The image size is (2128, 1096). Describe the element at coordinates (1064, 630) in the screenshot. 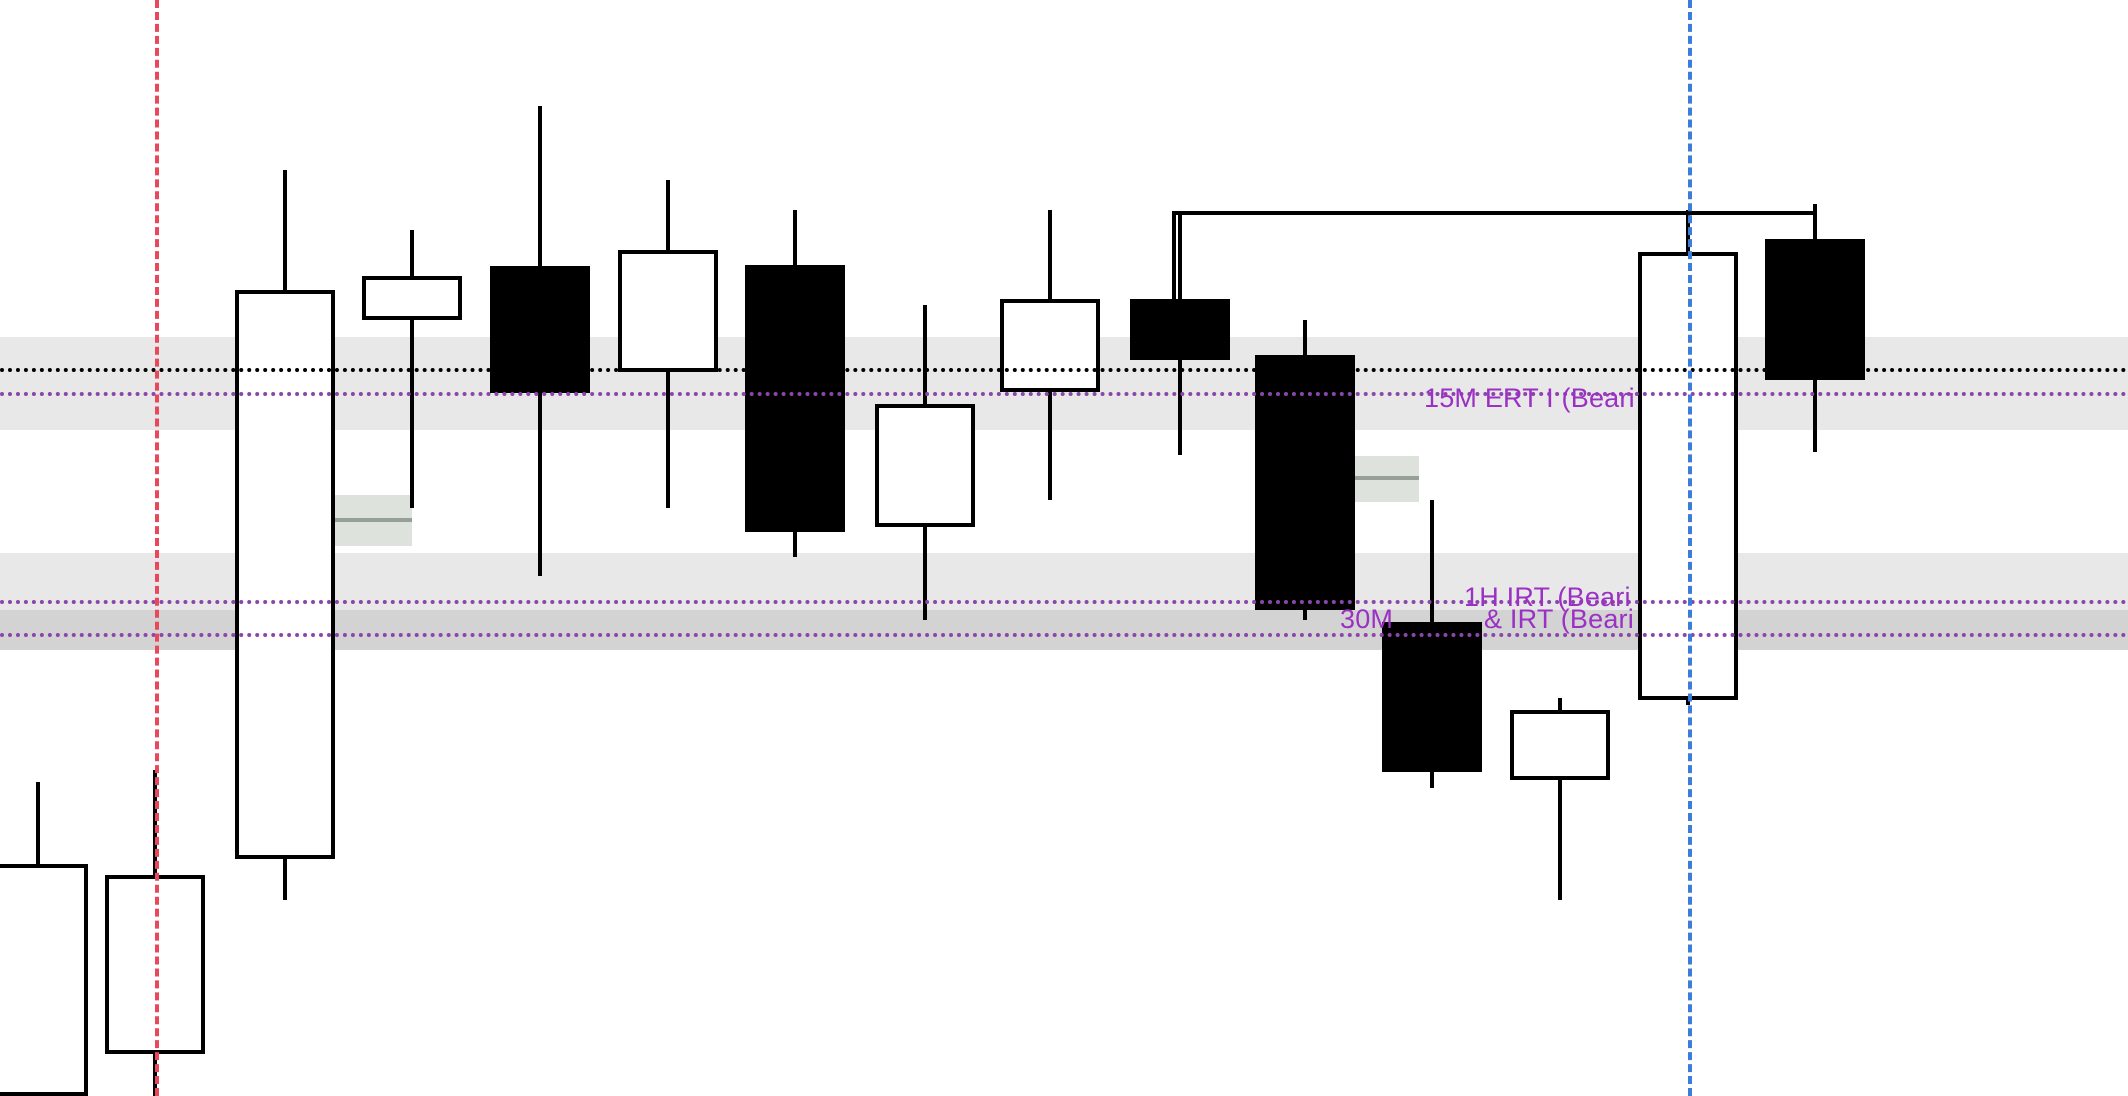

I see `zone-band-30m-ert-irt` at that location.